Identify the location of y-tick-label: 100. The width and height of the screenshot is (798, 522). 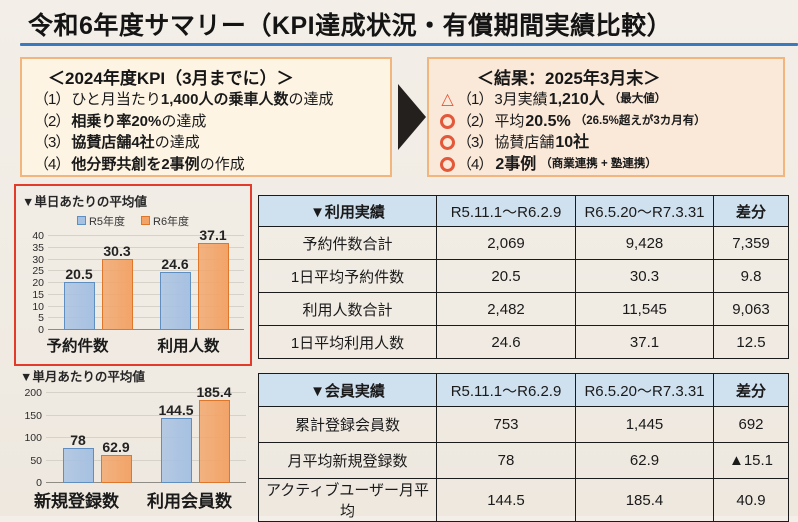
(33, 438).